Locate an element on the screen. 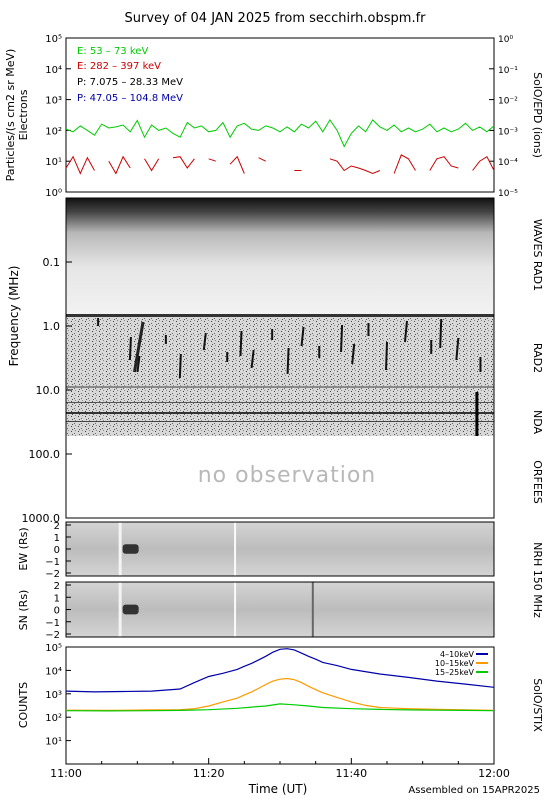 The width and height of the screenshot is (550, 804). sn-ytick-label: 0 is located at coordinates (57, 611).